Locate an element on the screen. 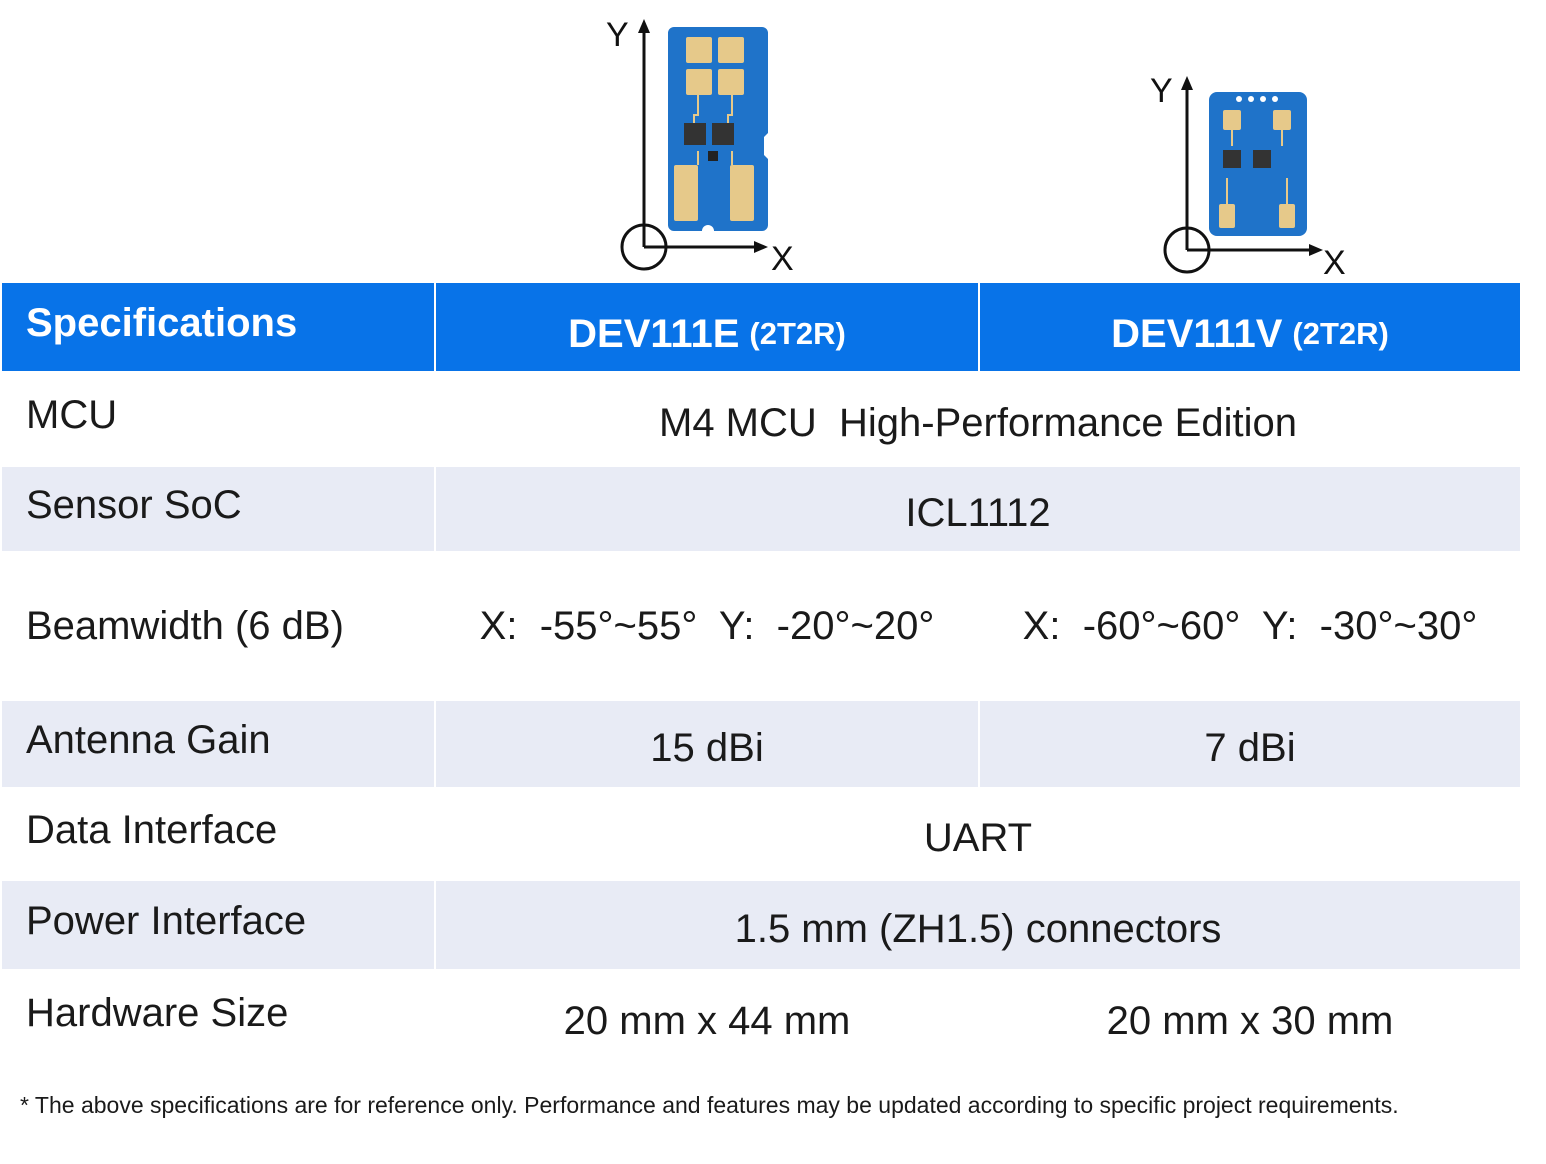 The width and height of the screenshot is (1546, 1164). row-label: Sensor SoC is located at coordinates (218, 509).